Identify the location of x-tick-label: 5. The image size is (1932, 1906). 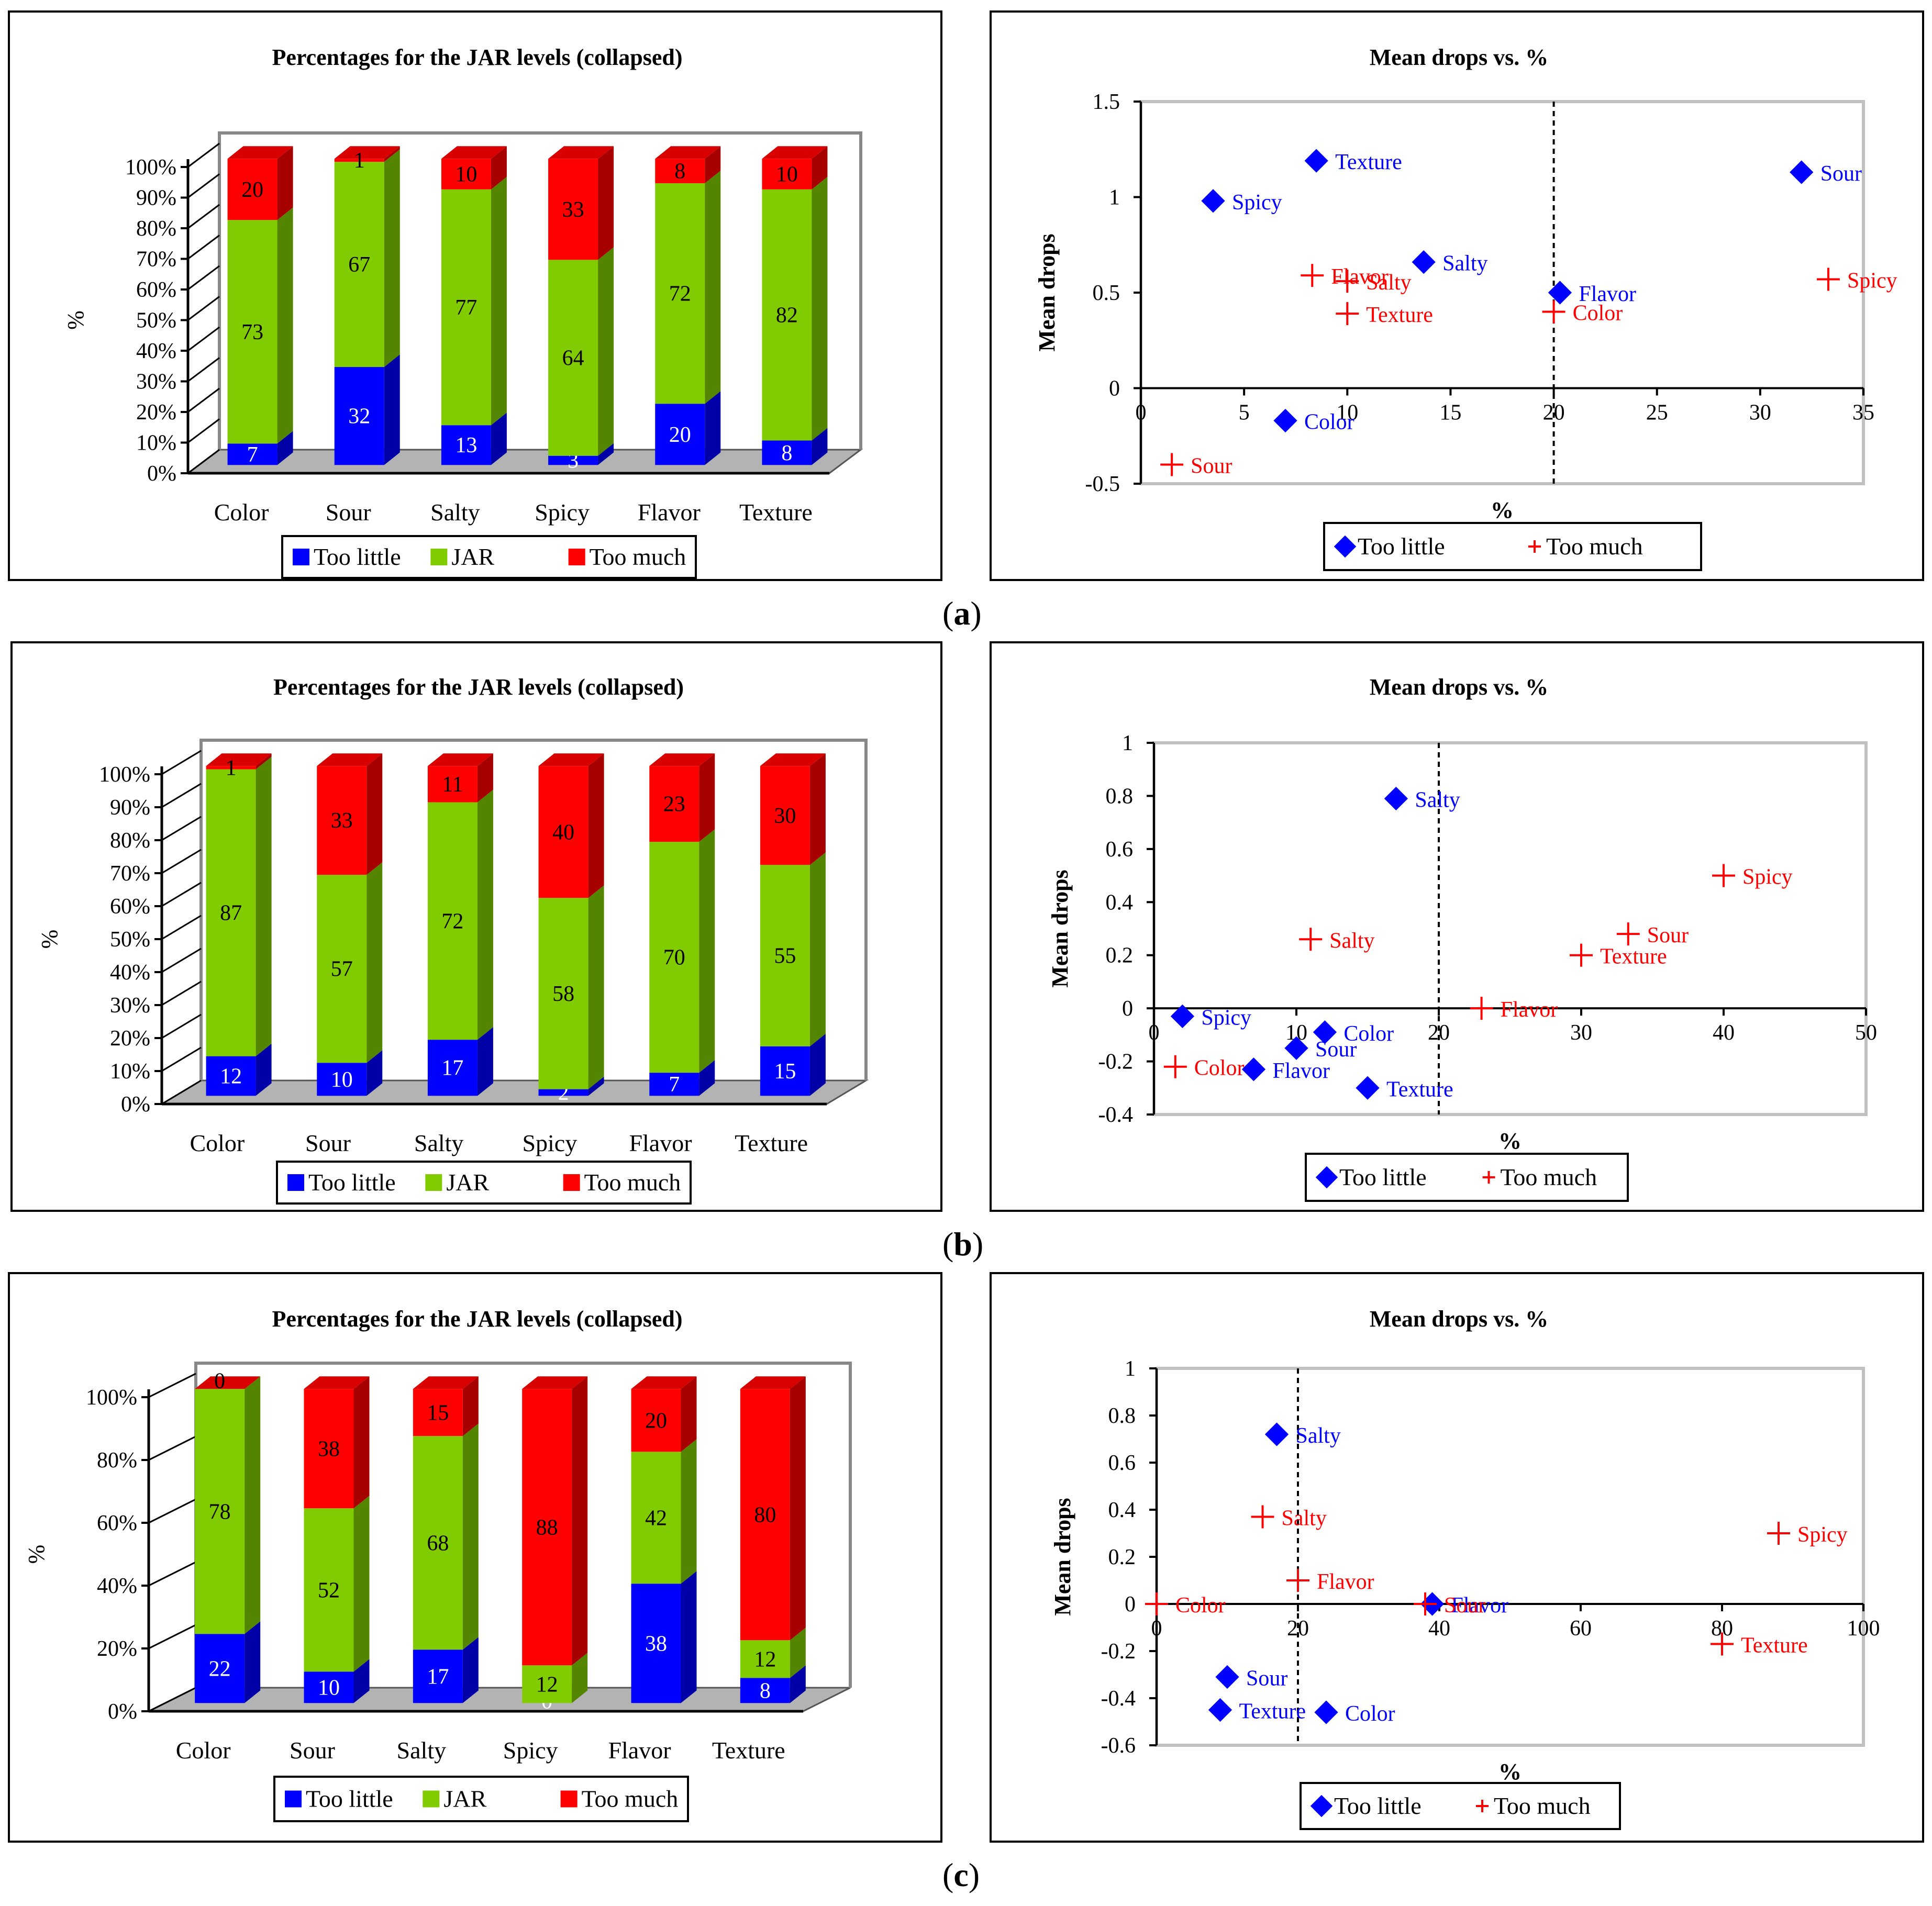
(1244, 413).